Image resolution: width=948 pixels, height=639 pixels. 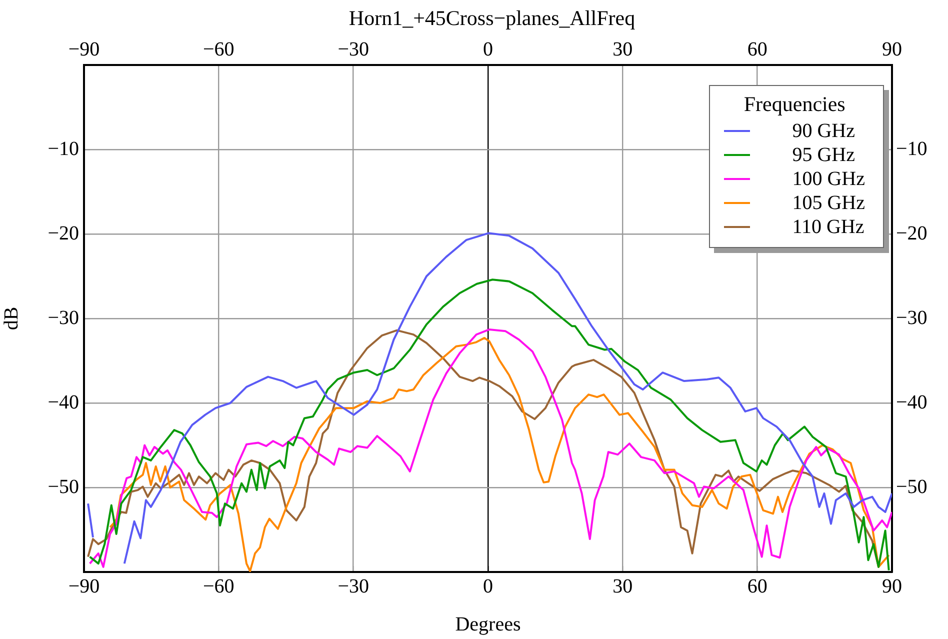 What do you see at coordinates (11, 318) in the screenshot?
I see `y-axis-title: dB` at bounding box center [11, 318].